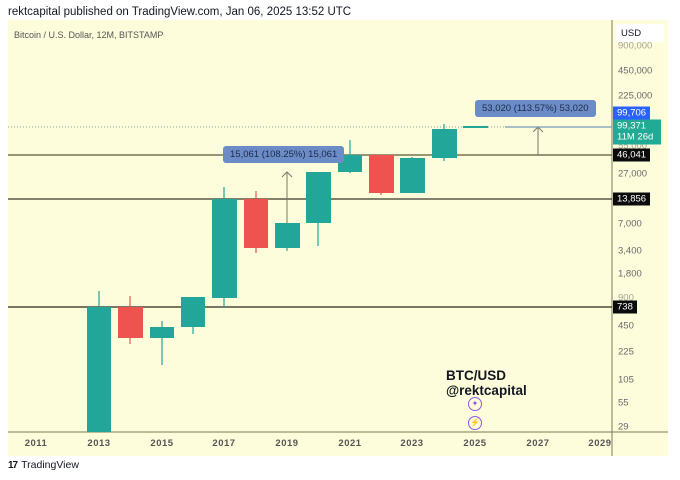 This screenshot has width=680, height=480. Describe the element at coordinates (99, 361) in the screenshot. I see `candle-2013` at that location.